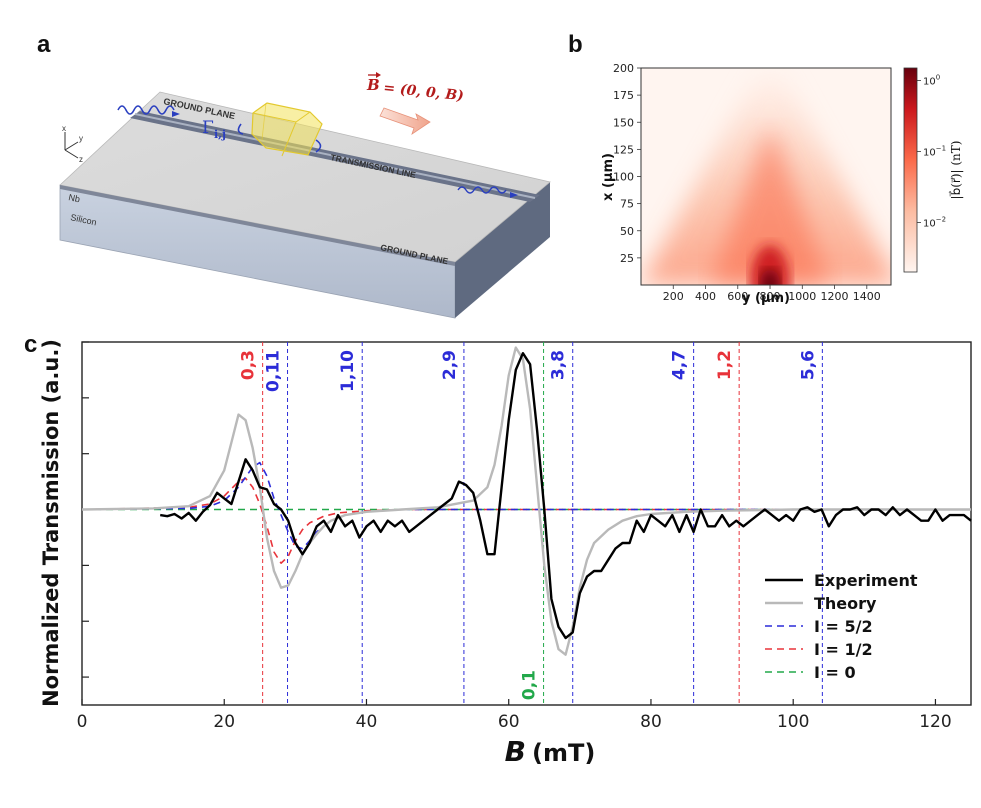  Describe the element at coordinates (793, 722) in the screenshot. I see `x-tick-label: 100` at that location.